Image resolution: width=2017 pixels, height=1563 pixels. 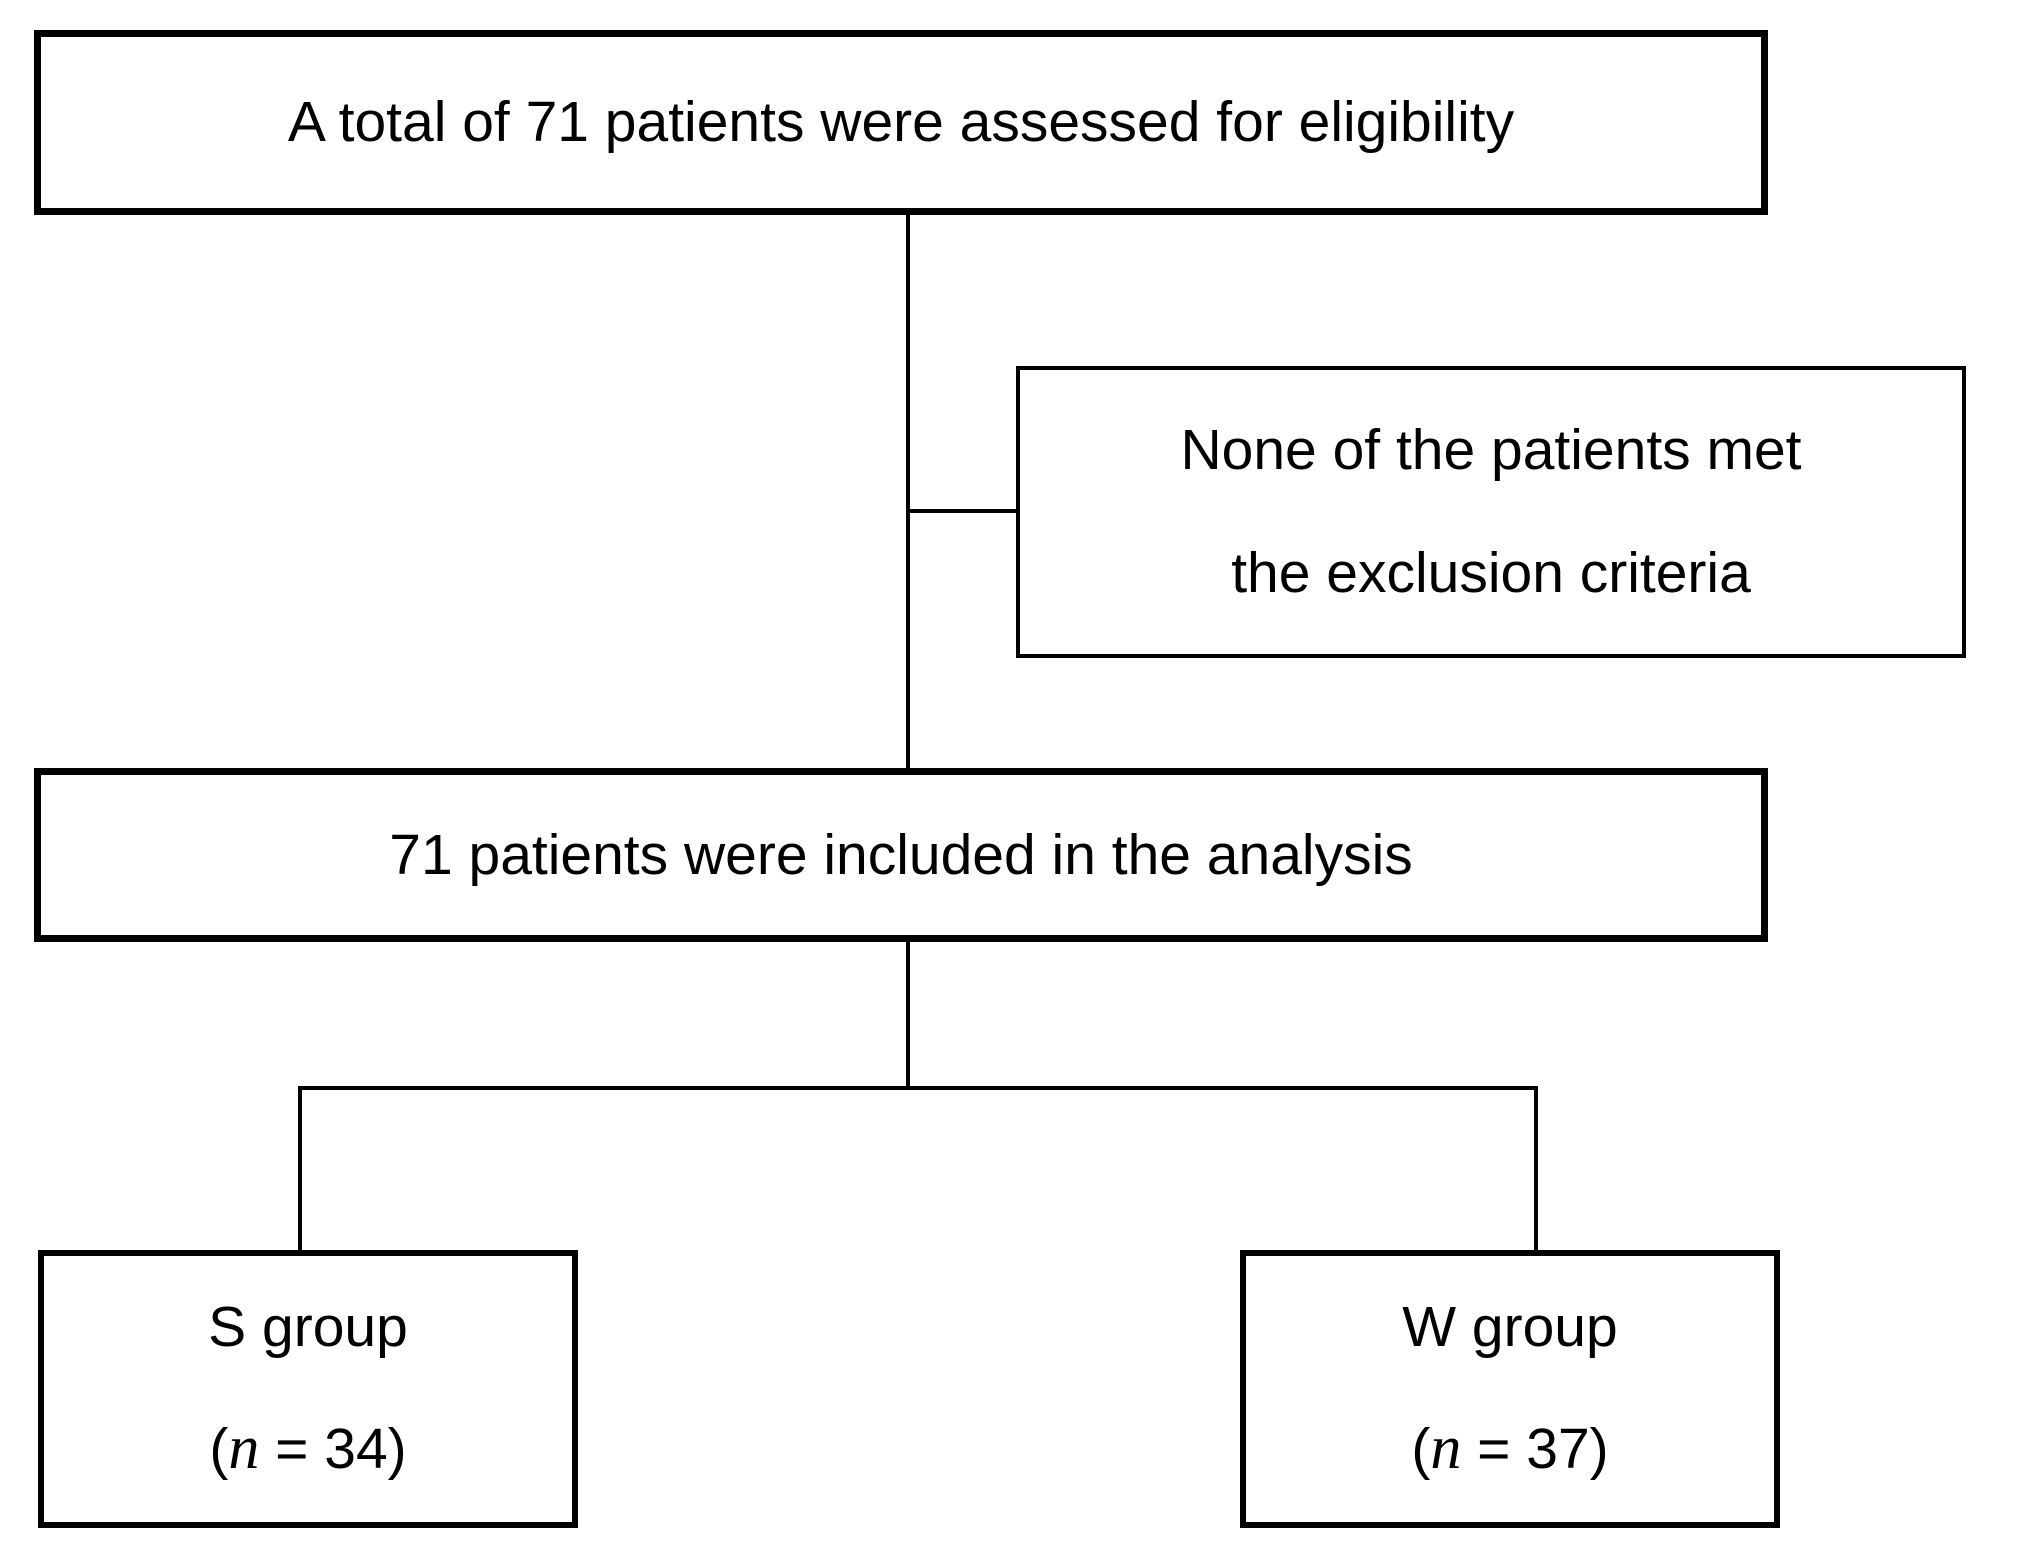 What do you see at coordinates (1535, 1449) in the screenshot?
I see `w-group-count-value: = 37)` at bounding box center [1535, 1449].